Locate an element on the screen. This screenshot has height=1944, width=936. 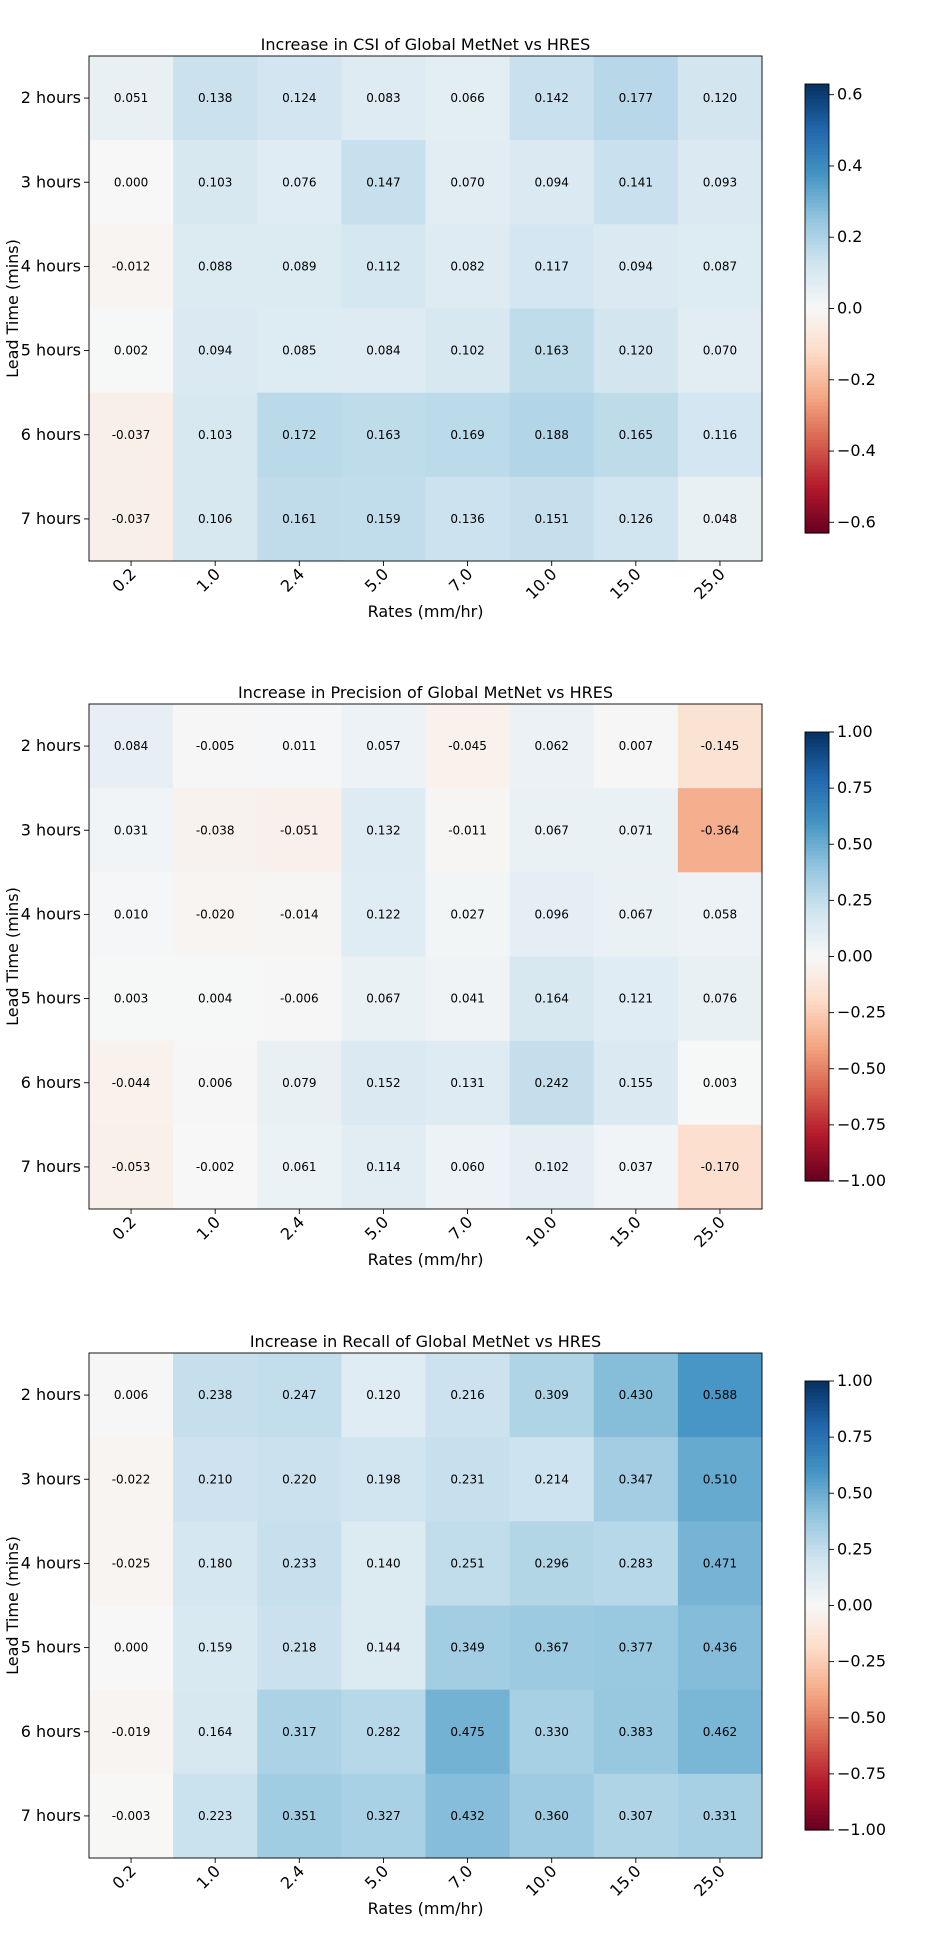
cell-value-label: 0.116 is located at coordinates (720, 435).